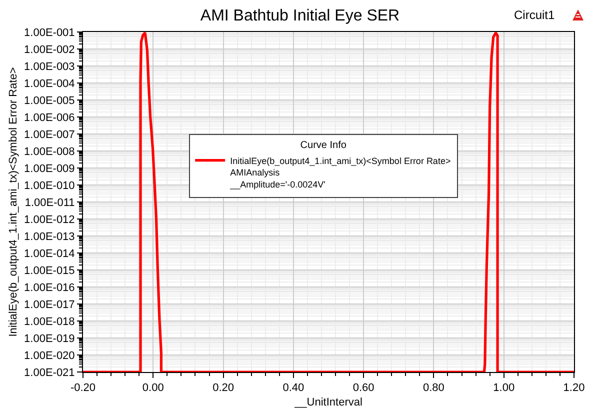 Image resolution: width=600 pixels, height=415 pixels. What do you see at coordinates (293, 388) in the screenshot?
I see `x-tick-label: 0.40` at bounding box center [293, 388].